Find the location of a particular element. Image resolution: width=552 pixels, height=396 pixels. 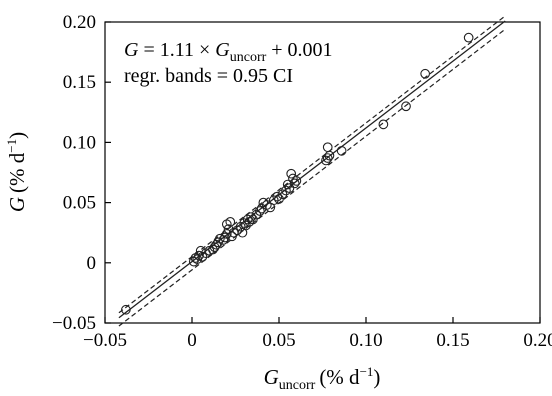

x-axis-title: Guncorr (% d−1) is located at coordinates (322, 378).